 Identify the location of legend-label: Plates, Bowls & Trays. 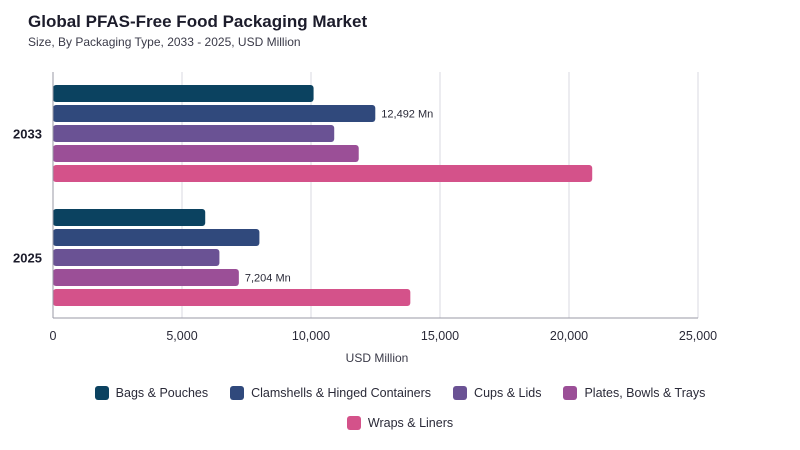
(645, 393).